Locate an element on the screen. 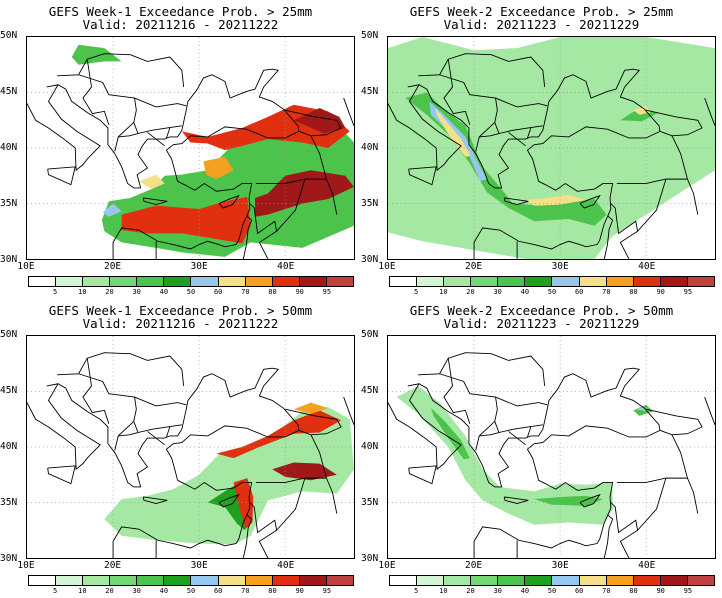  colorbar-label: 10 is located at coordinates (443, 591).